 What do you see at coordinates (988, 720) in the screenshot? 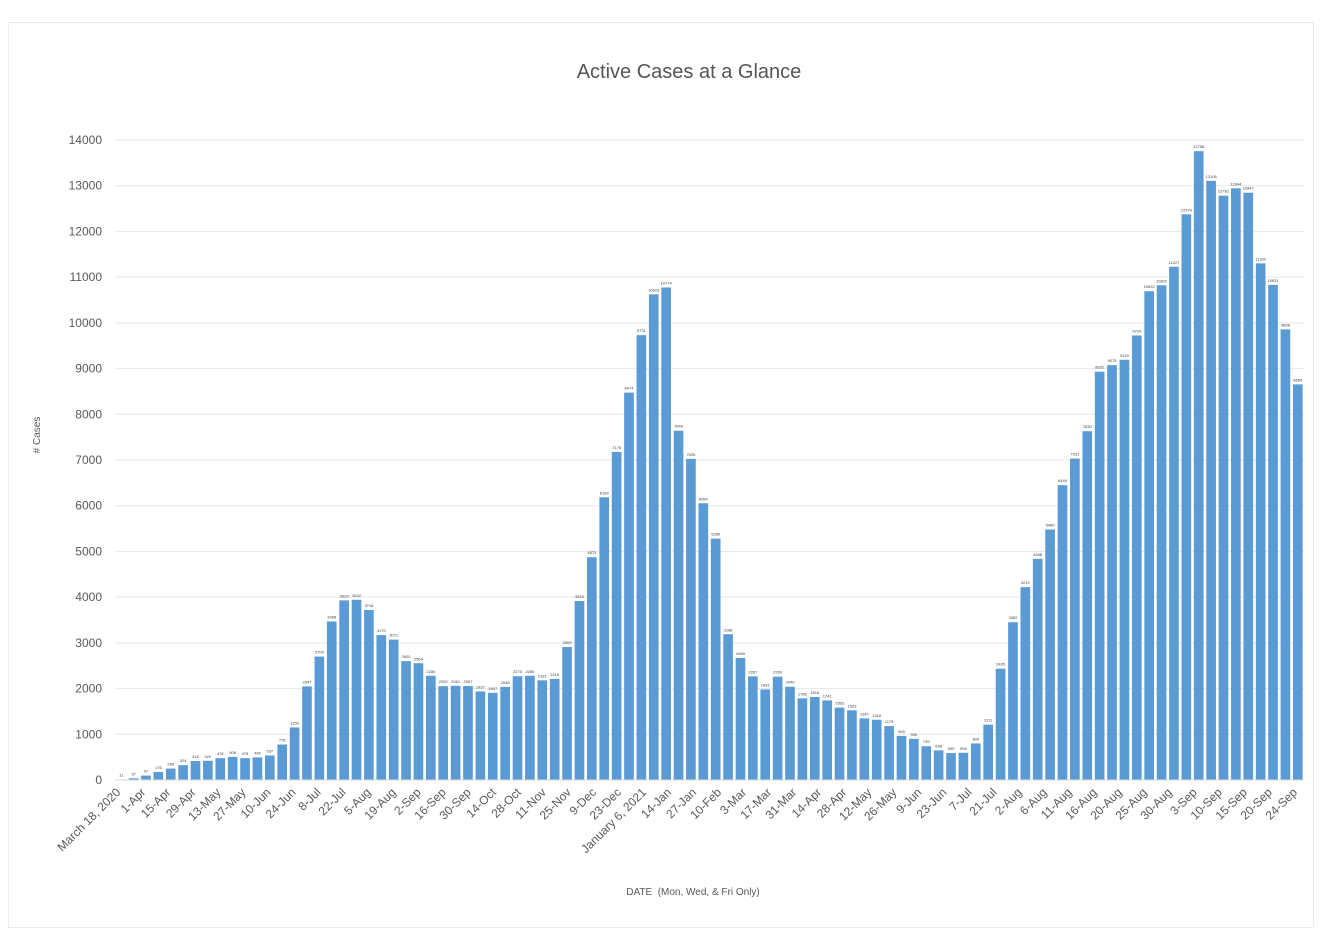
I see `bar-data-label: 1211` at bounding box center [988, 720].